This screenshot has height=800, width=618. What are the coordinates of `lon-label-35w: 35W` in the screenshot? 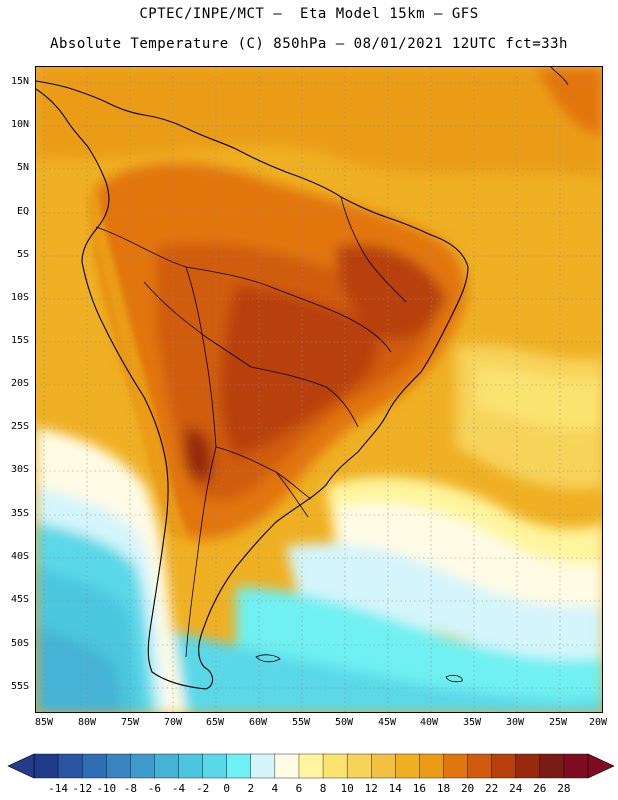 It's located at (472, 722).